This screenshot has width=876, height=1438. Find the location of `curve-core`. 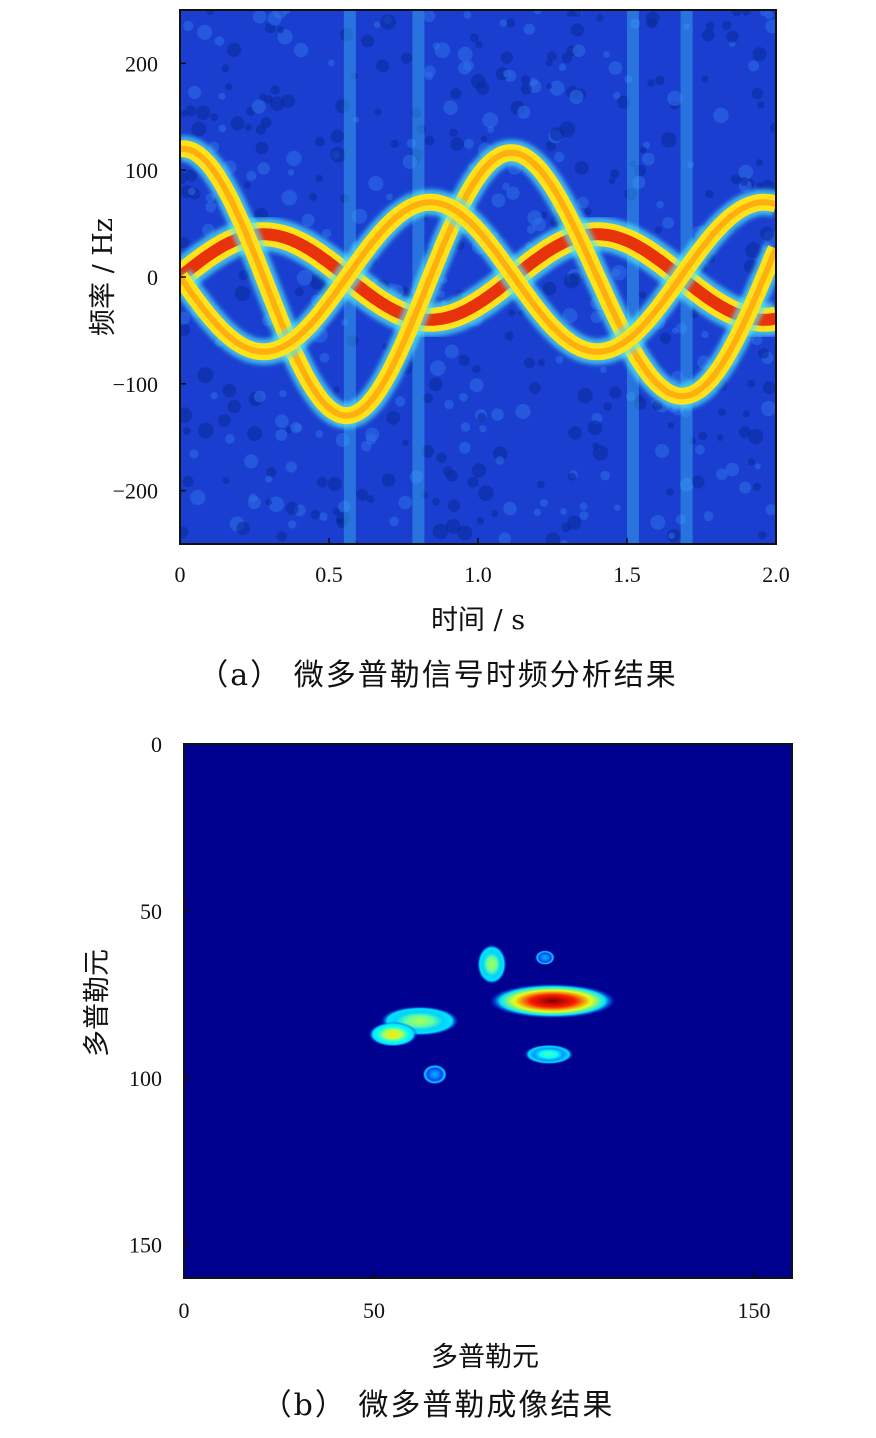

curve-core is located at coordinates (478, 277).